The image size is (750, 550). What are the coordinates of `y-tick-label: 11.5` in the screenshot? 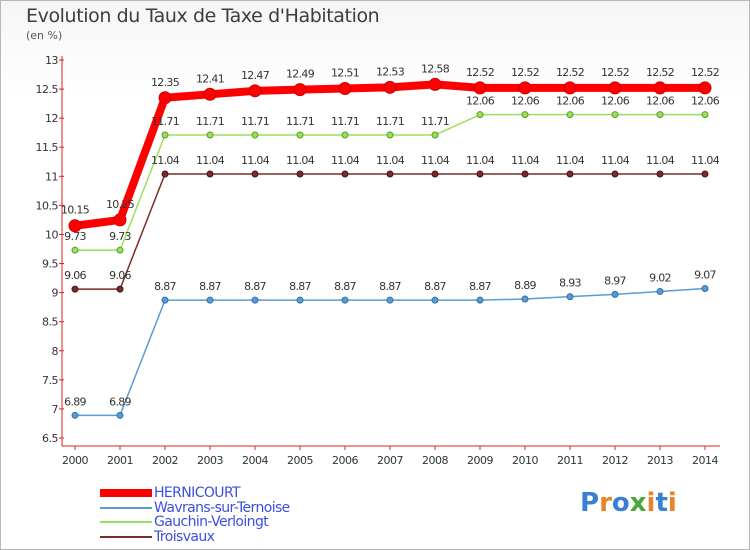 It's located at (47, 147).